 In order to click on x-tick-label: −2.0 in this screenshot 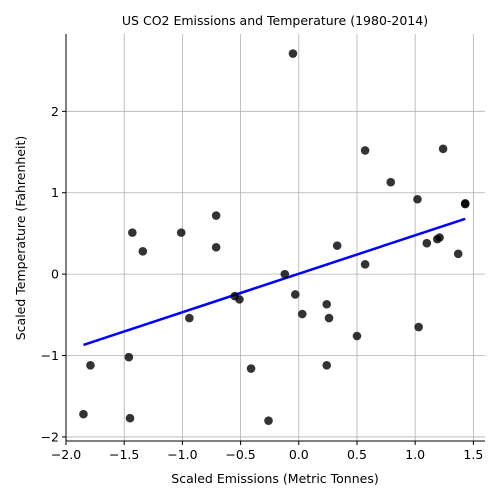, I will do `click(66, 454)`.